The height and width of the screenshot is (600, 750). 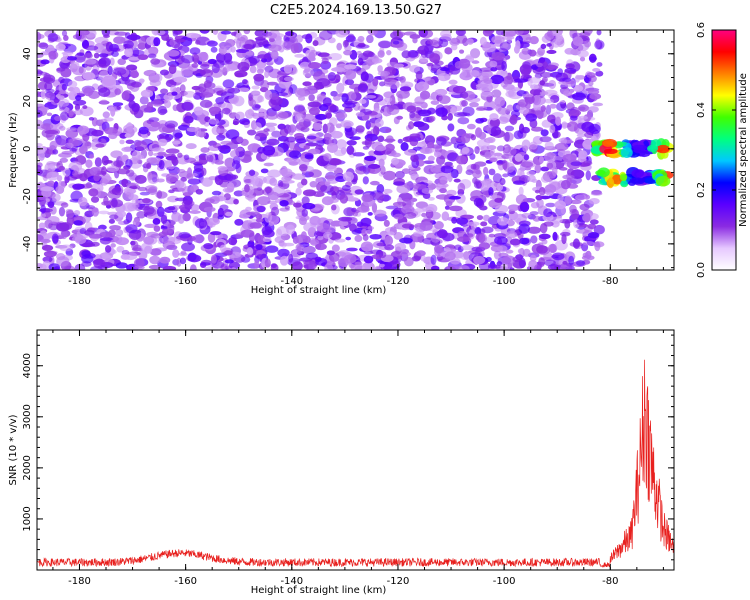 I want to click on snr-x-tick-label: -160, so click(x=185, y=581).